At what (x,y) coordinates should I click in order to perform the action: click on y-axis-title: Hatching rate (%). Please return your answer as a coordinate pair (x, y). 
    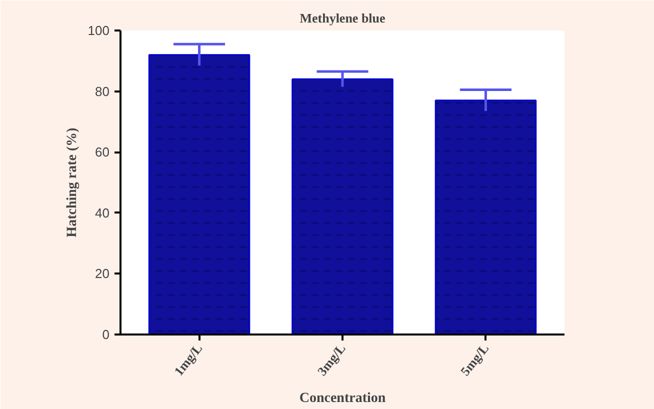
    Looking at the image, I should click on (72, 182).